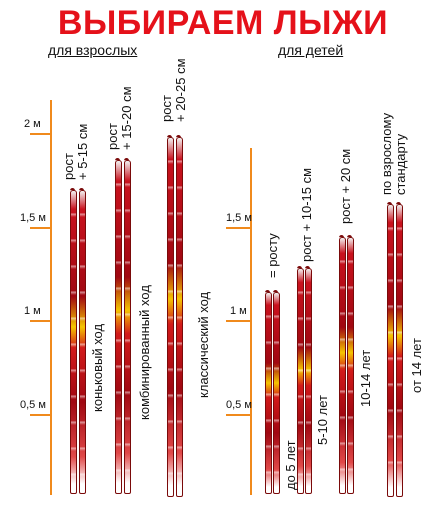  I want to click on ski-classic-right, so click(179, 316).